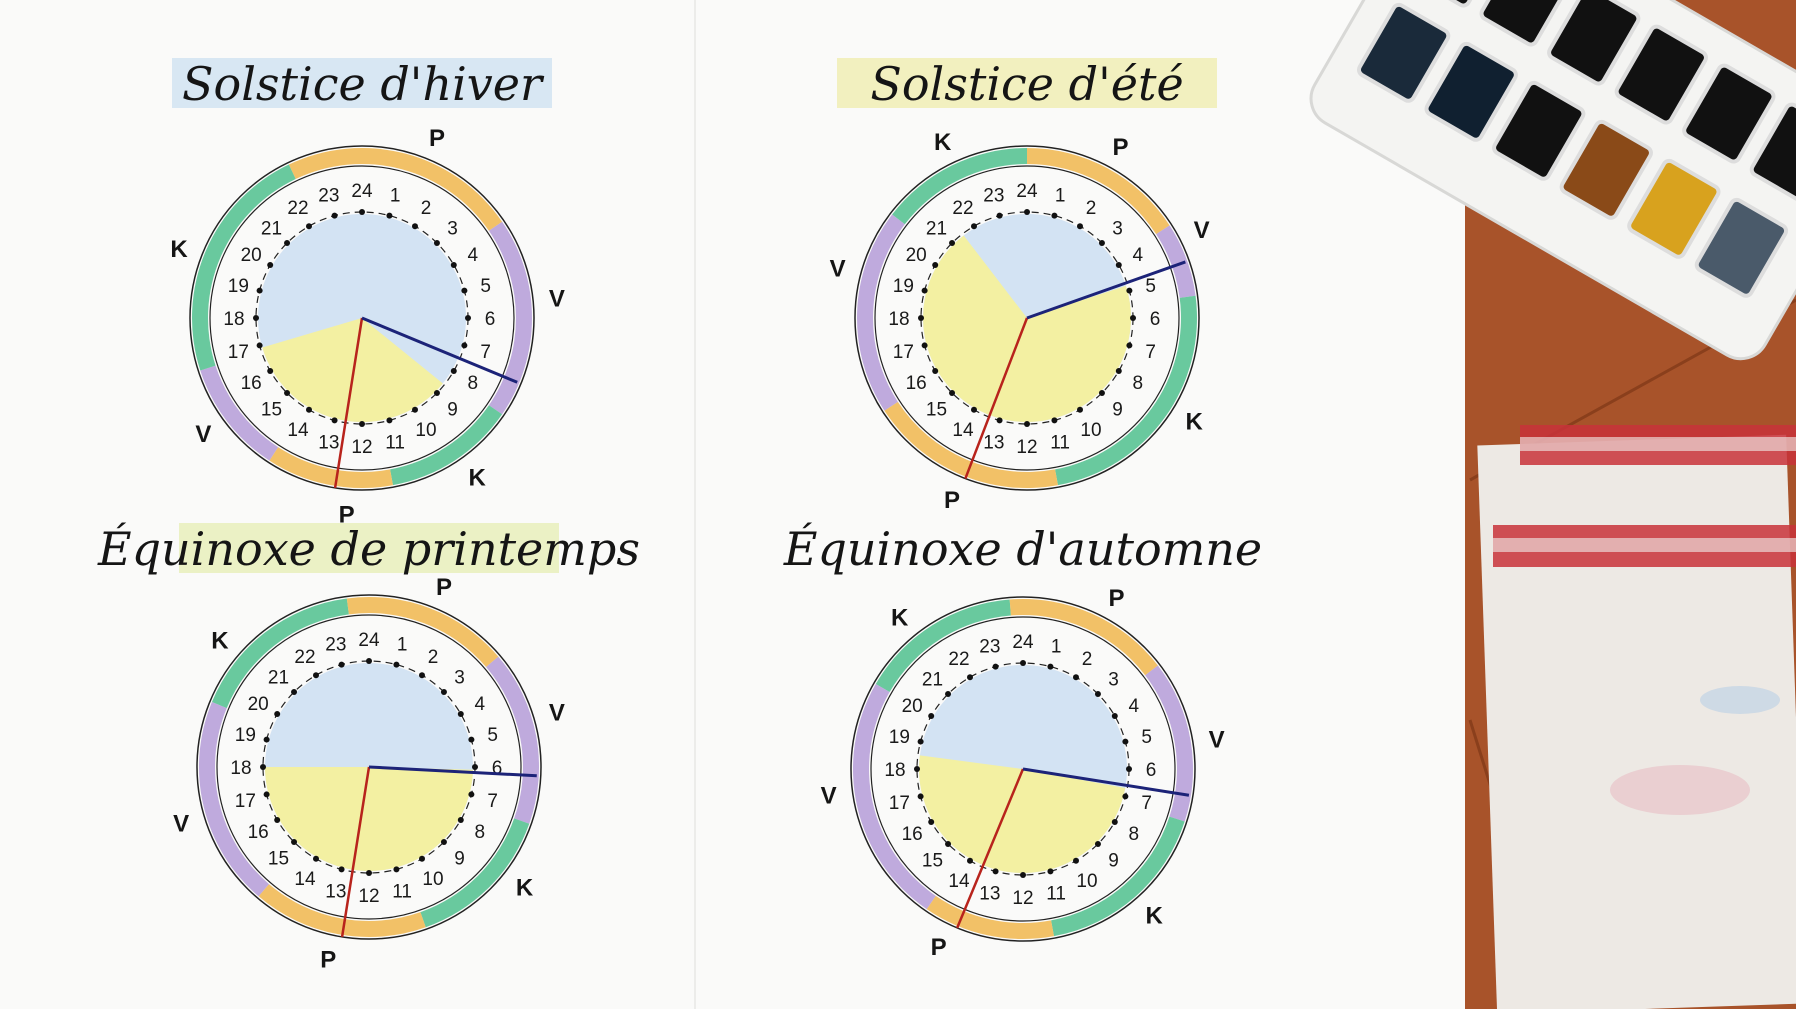  I want to click on hour-number: 19, so click(238, 286).